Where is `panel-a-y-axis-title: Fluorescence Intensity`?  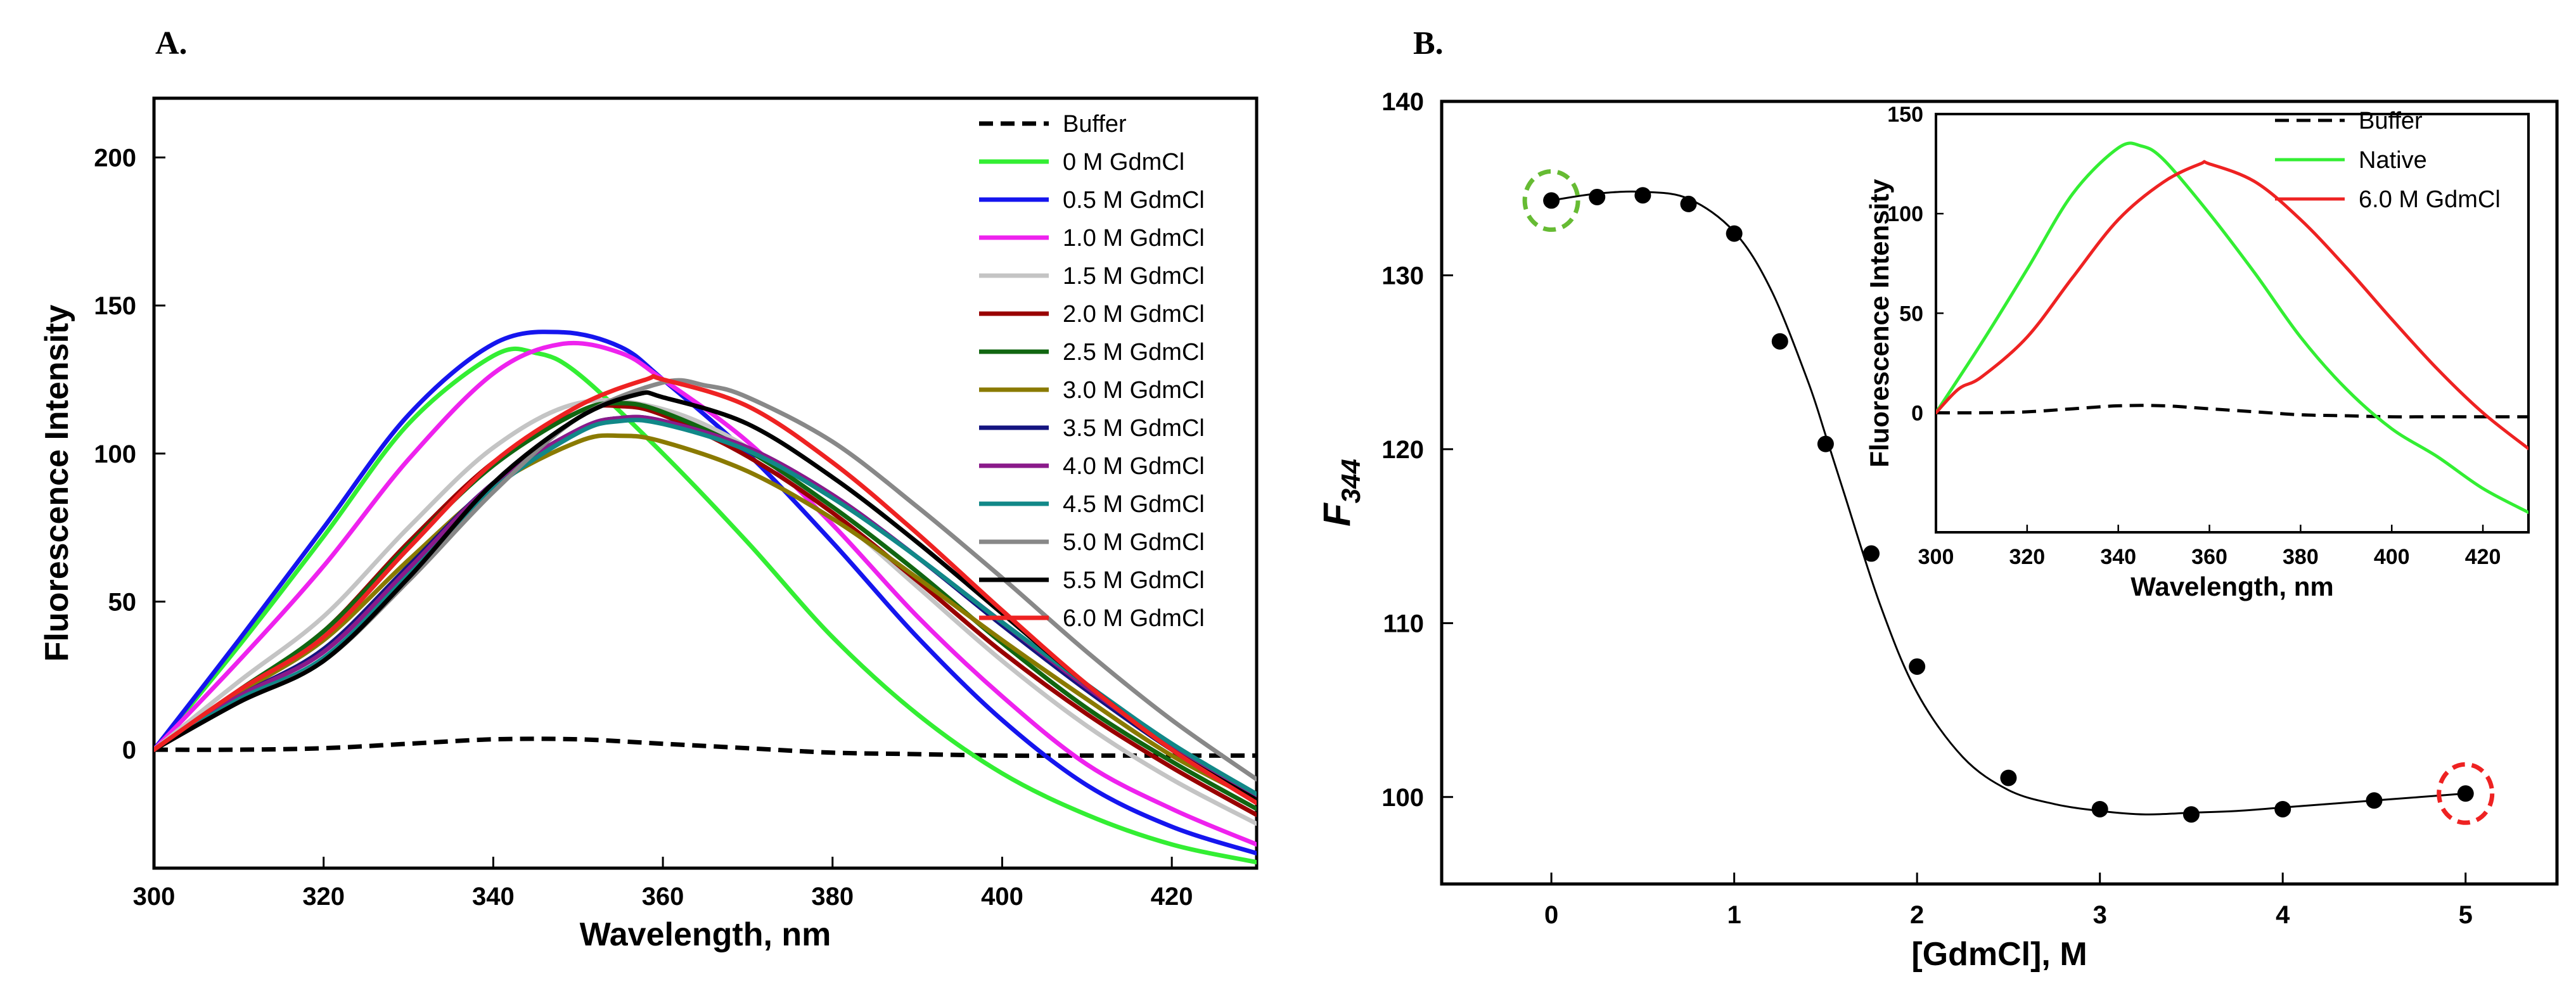
panel-a-y-axis-title: Fluorescence Intensity is located at coordinates (57, 483).